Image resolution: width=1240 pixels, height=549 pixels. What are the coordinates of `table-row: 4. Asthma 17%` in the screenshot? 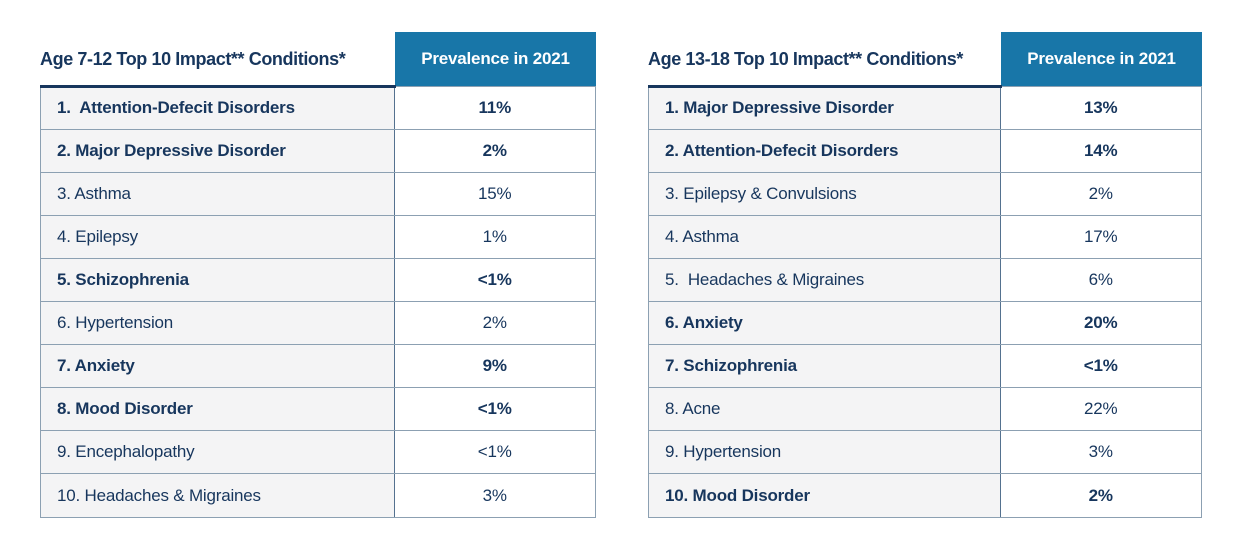 It's located at (925, 237).